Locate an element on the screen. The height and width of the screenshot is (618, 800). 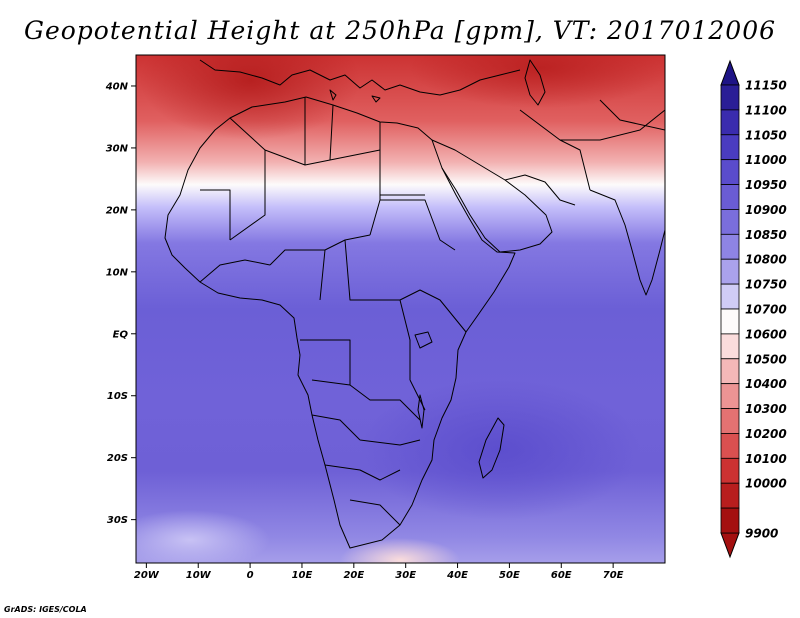
colorbar-level-label: 10750 is located at coordinates (766, 285).